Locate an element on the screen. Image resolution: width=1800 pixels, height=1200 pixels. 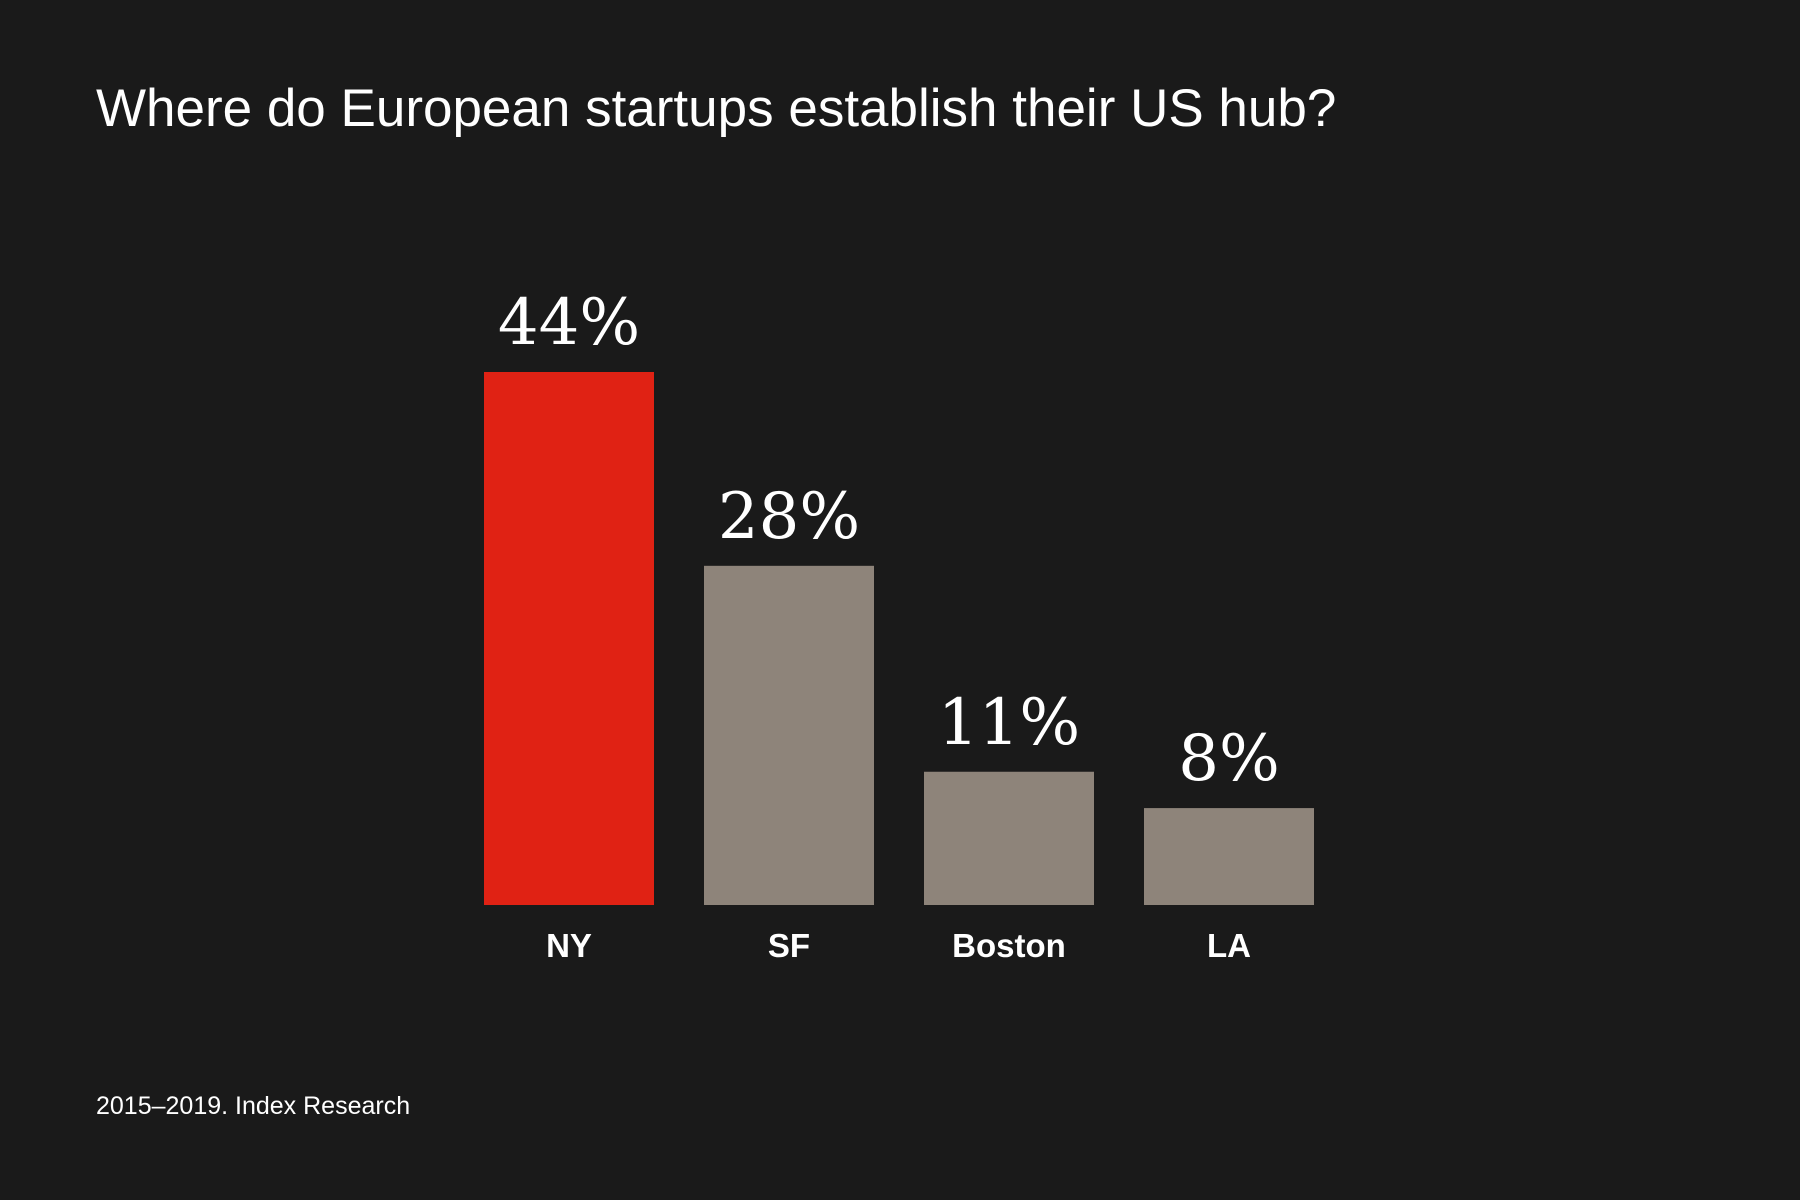
category-label-boston: Boston is located at coordinates (1009, 945).